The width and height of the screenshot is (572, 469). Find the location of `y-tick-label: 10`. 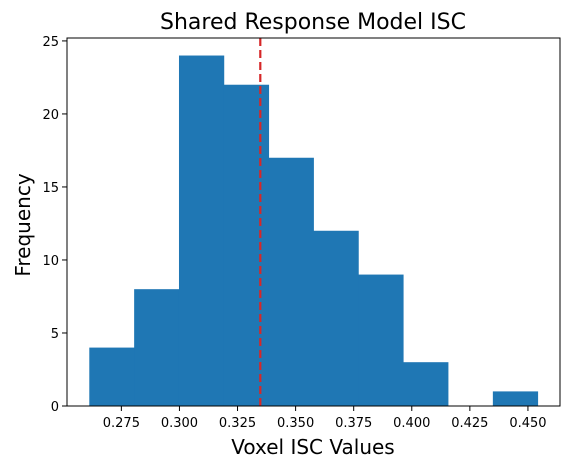

y-tick-label: 10 is located at coordinates (50, 261).